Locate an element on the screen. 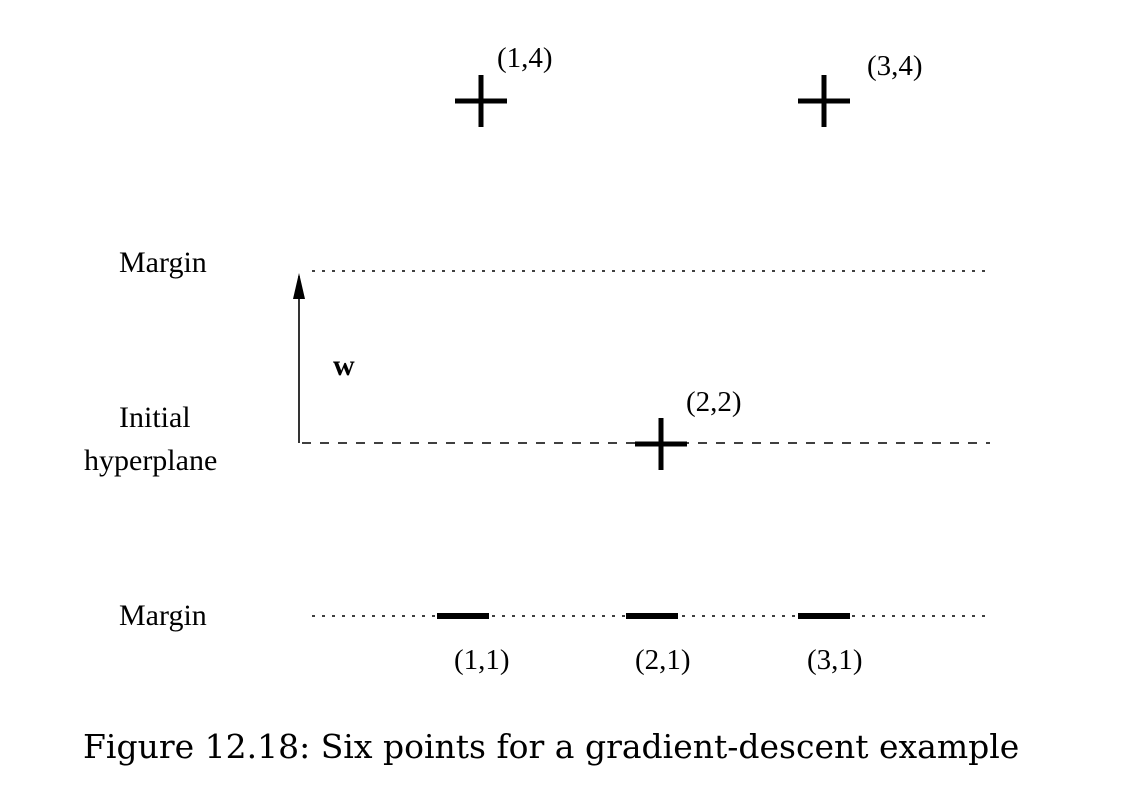 This screenshot has height=792, width=1134. point-label-2-2: (2,2) is located at coordinates (714, 402).